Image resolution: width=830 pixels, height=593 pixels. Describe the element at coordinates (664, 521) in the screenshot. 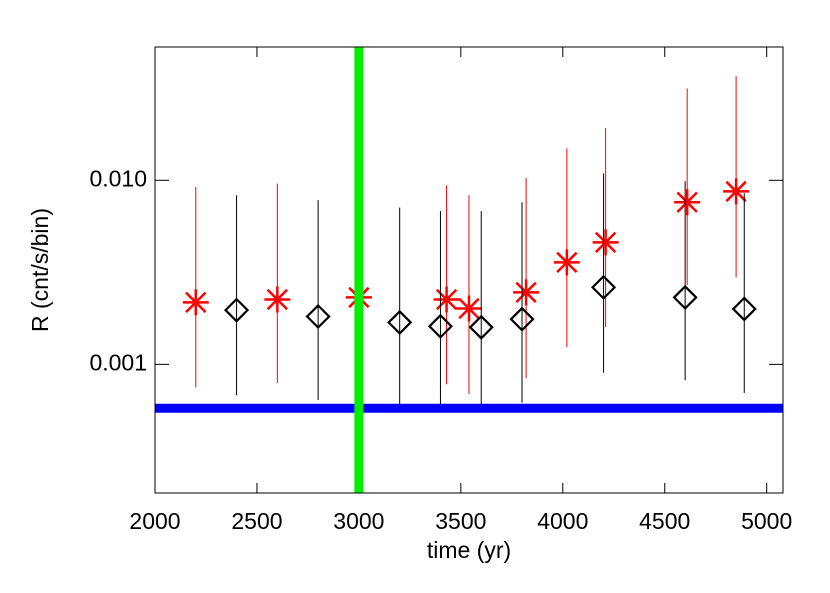

I see `x-tick-label: 4500` at that location.